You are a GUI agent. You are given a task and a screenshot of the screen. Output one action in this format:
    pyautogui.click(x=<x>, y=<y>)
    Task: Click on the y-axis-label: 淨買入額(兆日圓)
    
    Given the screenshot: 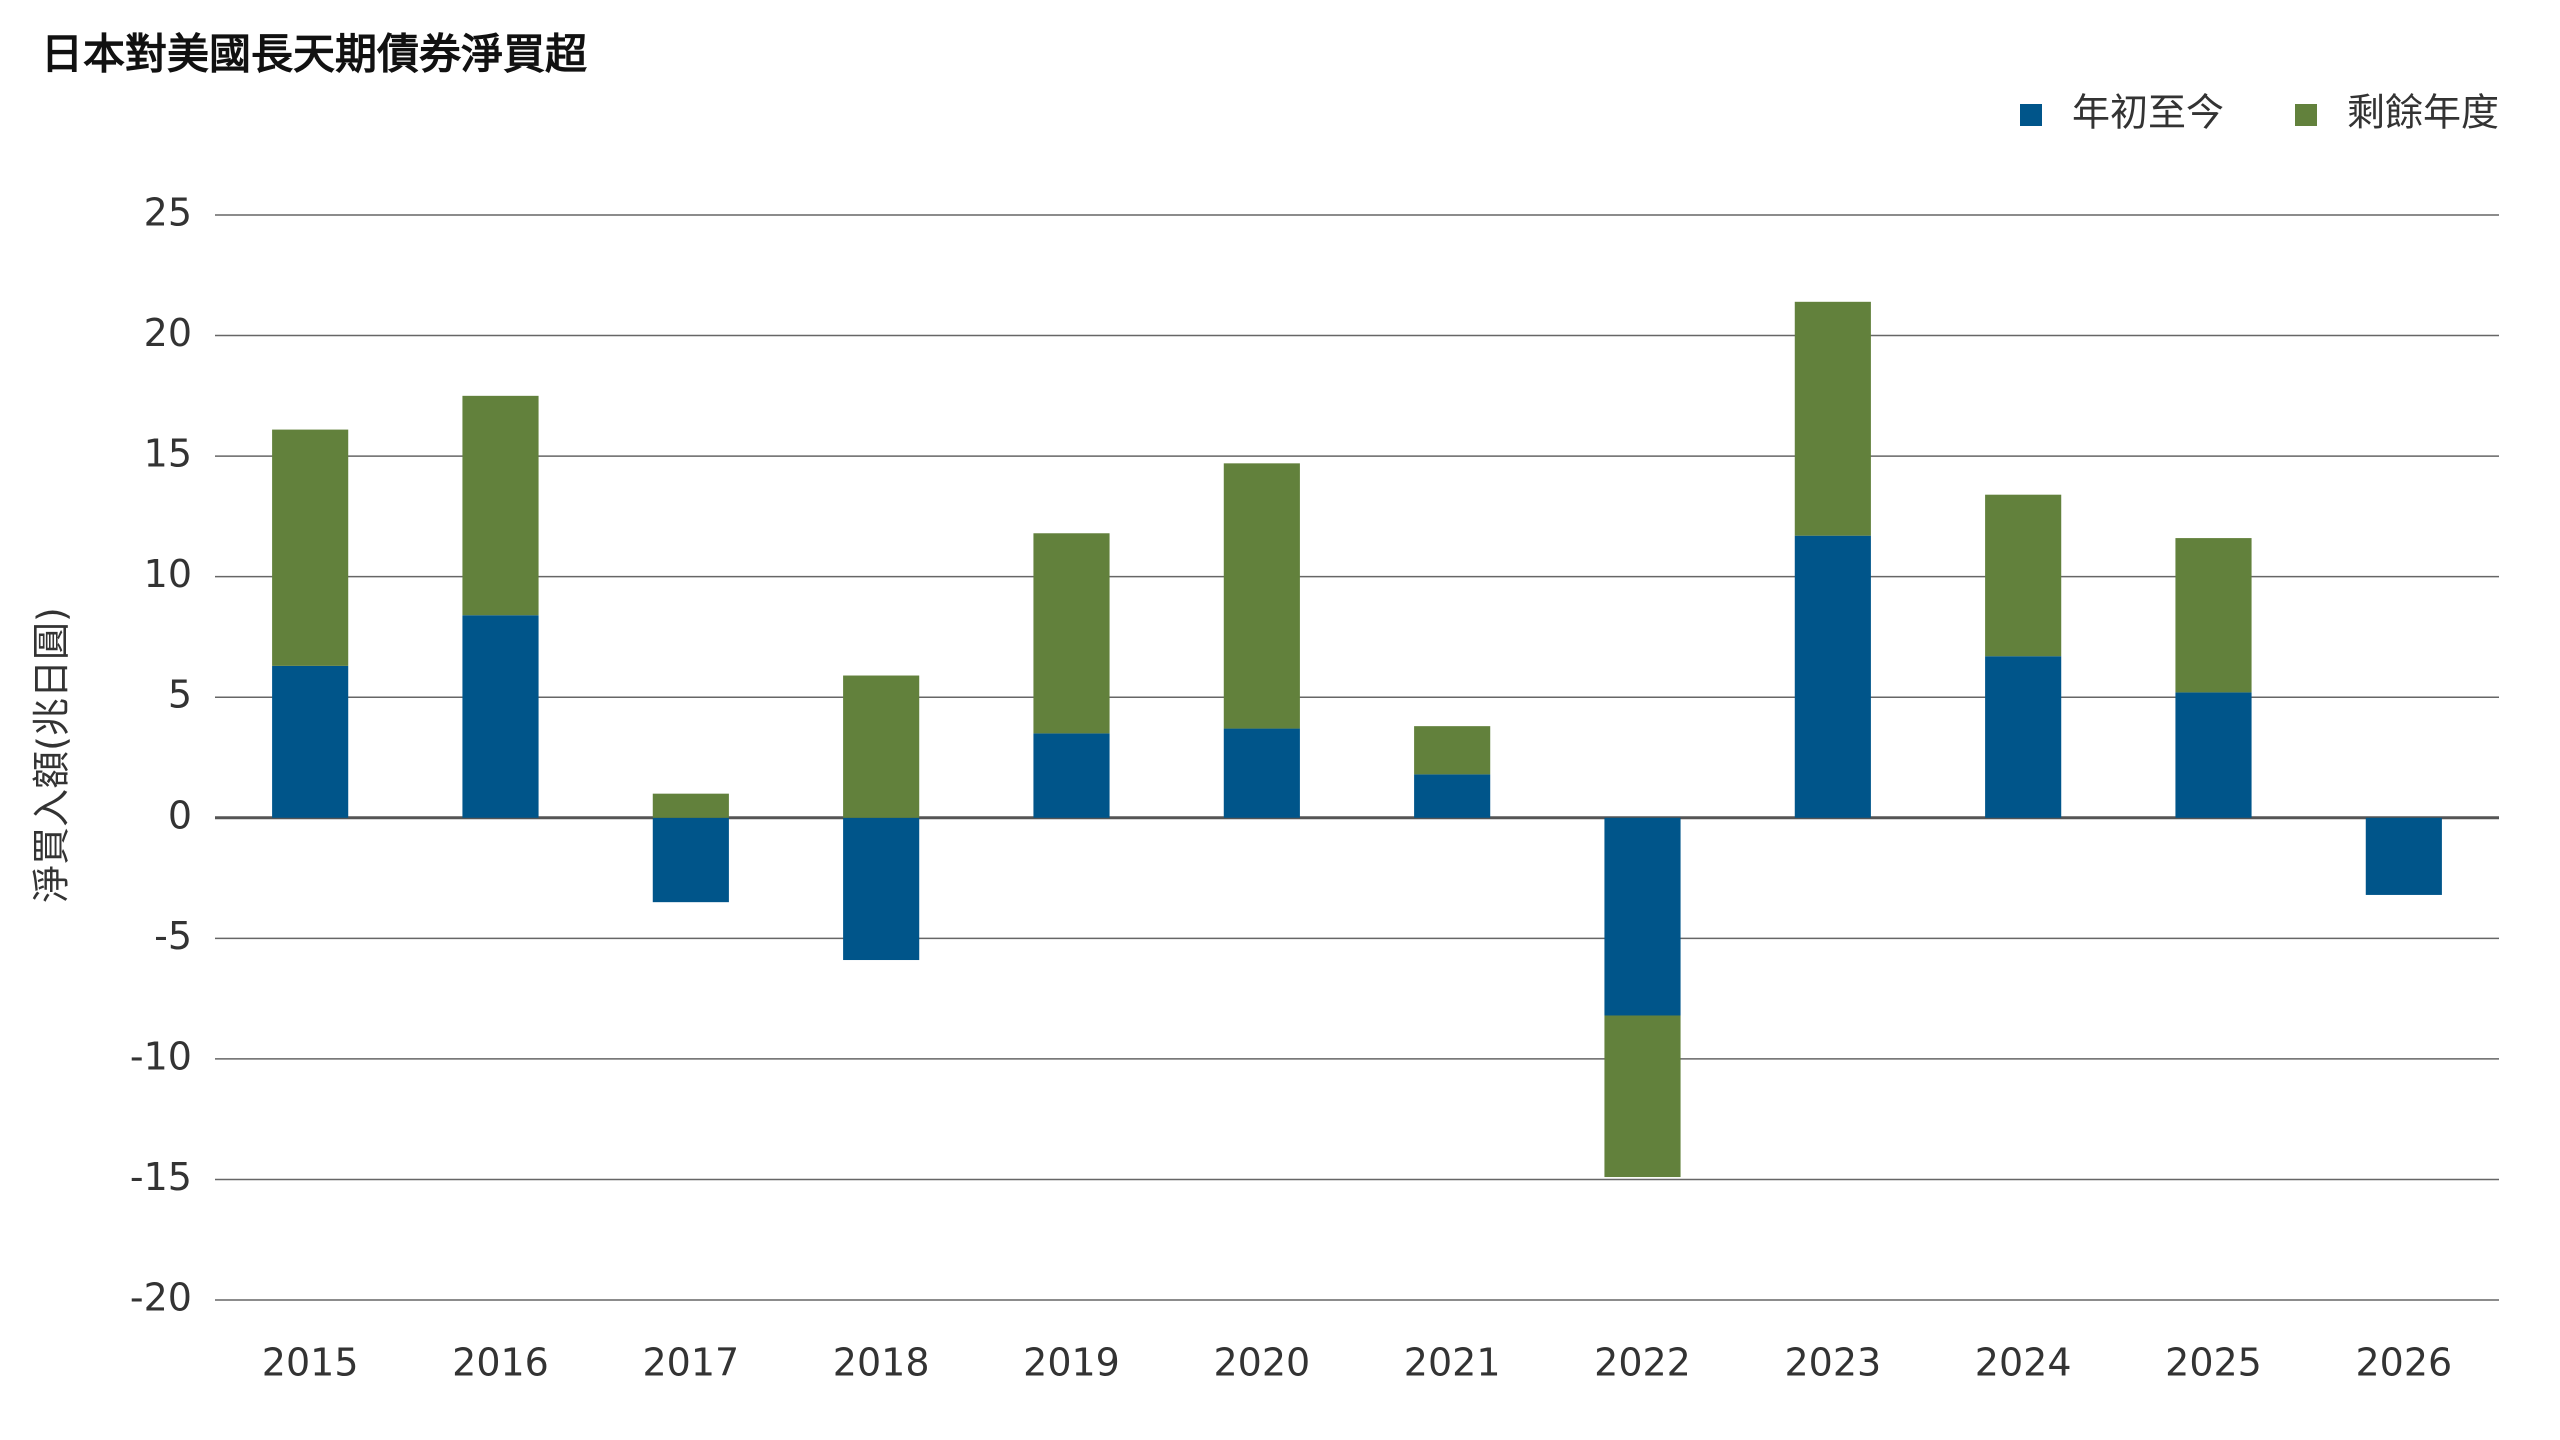 What is the action you would take?
    pyautogui.click(x=52, y=755)
    